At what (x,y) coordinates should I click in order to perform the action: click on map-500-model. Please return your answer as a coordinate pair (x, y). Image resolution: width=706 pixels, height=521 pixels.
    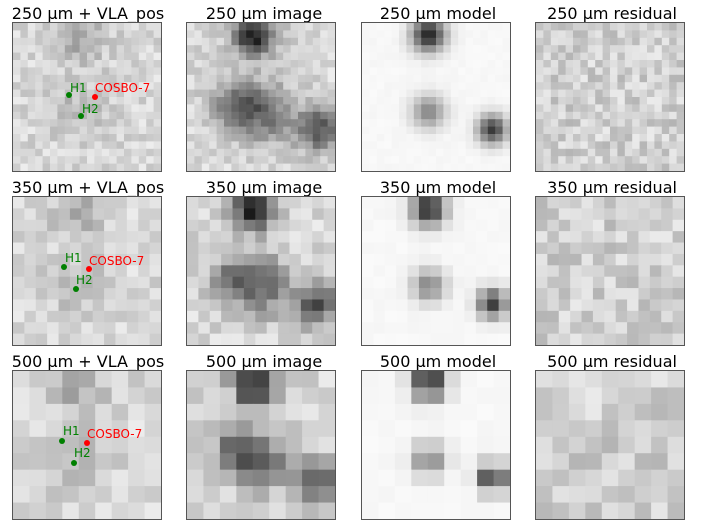
    Looking at the image, I should click on (436, 445).